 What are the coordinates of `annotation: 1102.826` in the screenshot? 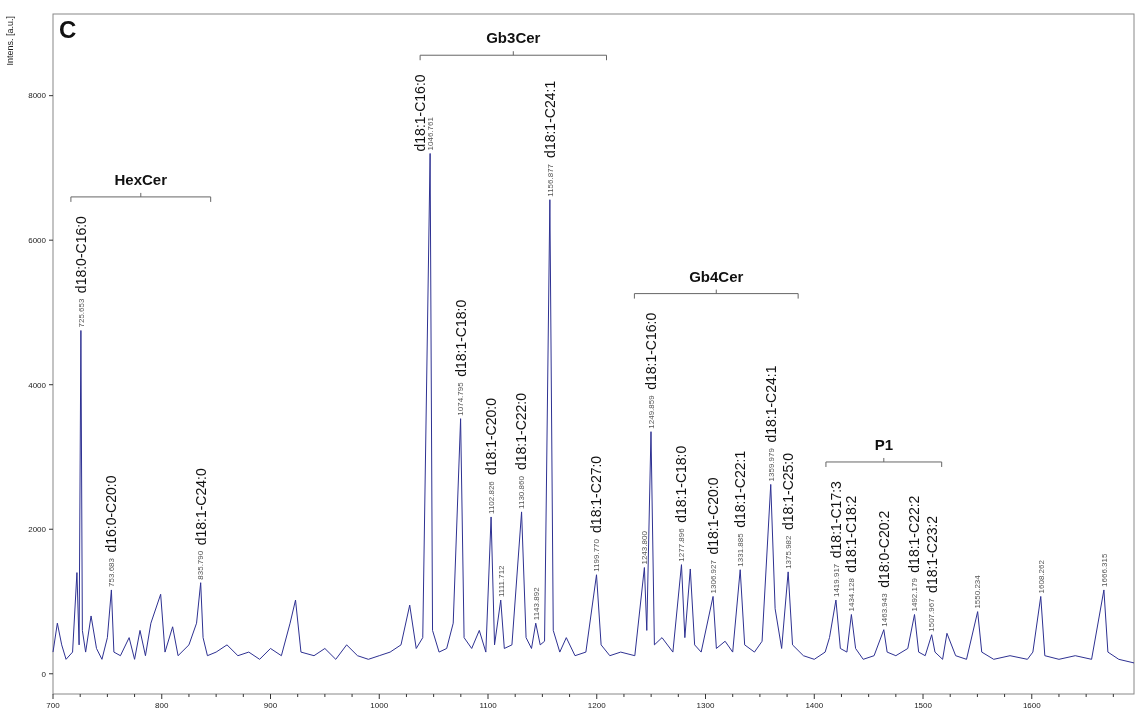 It's located at (491, 497).